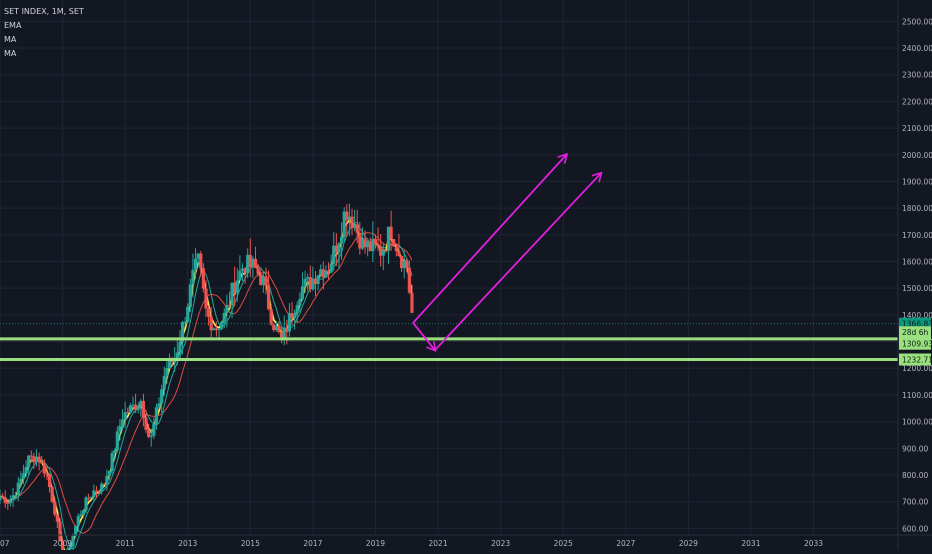 This screenshot has width=932, height=554. Describe the element at coordinates (917, 208) in the screenshot. I see `y-tick-label: 1800.00` at that location.